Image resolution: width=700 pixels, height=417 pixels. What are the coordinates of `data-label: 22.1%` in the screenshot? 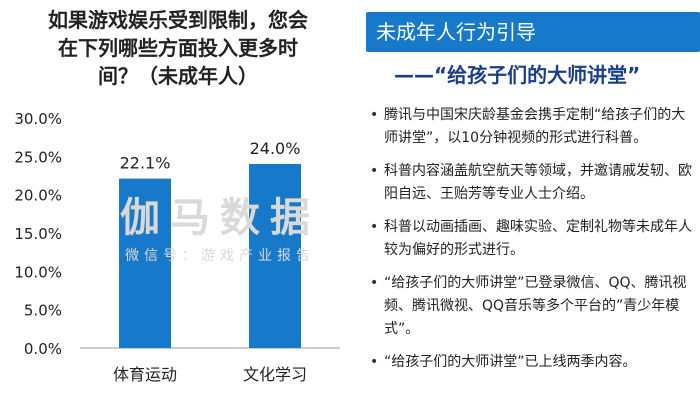 It's located at (145, 163).